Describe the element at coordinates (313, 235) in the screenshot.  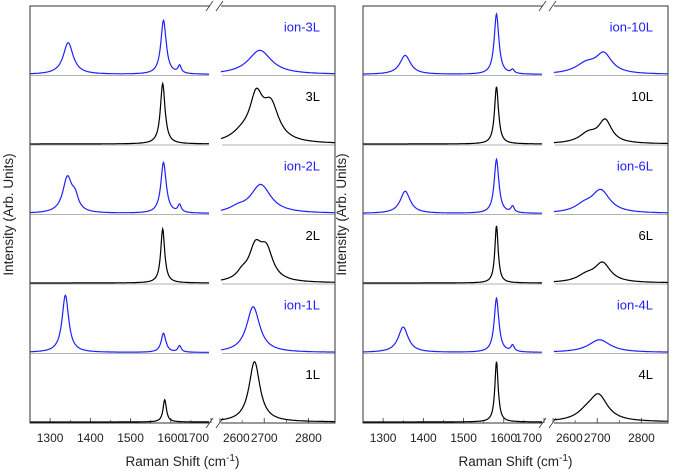
I see `series-label: 2L` at that location.